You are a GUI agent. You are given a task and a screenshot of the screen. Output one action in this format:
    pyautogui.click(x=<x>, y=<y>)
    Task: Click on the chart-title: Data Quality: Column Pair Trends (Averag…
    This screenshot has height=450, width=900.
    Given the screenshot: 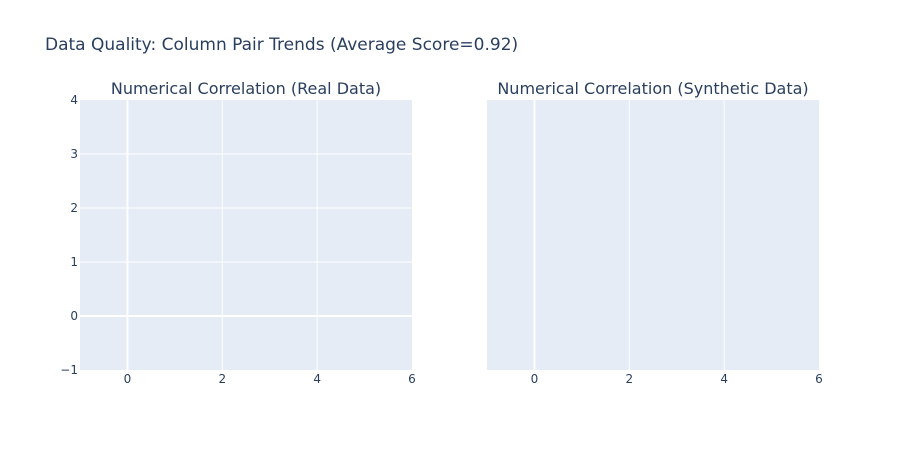 What is the action you would take?
    pyautogui.click(x=281, y=45)
    